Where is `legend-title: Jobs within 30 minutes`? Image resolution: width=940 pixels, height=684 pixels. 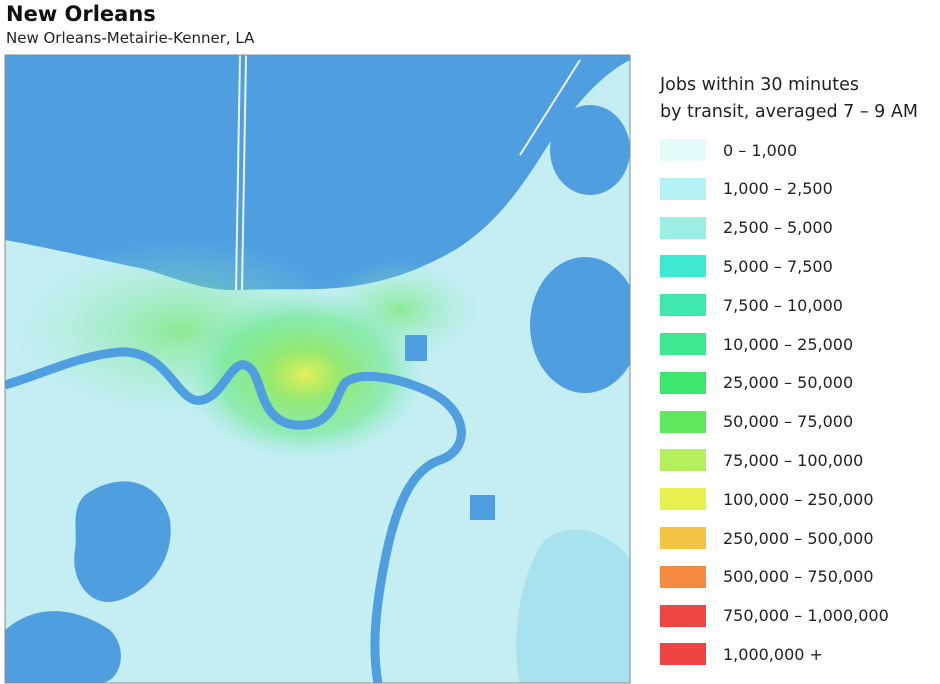 legend-title: Jobs within 30 minutes is located at coordinates (759, 85).